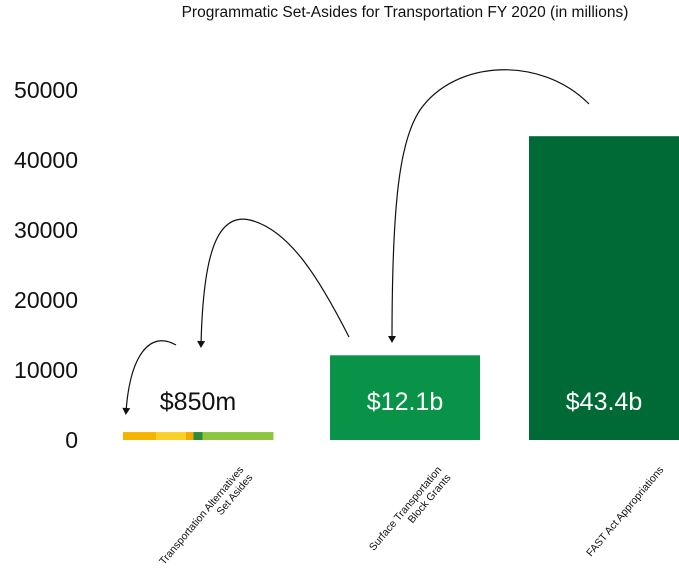 This screenshot has width=679, height=585. What do you see at coordinates (273, 283) in the screenshot?
I see `arrow-stbg-to-tap` at bounding box center [273, 283].